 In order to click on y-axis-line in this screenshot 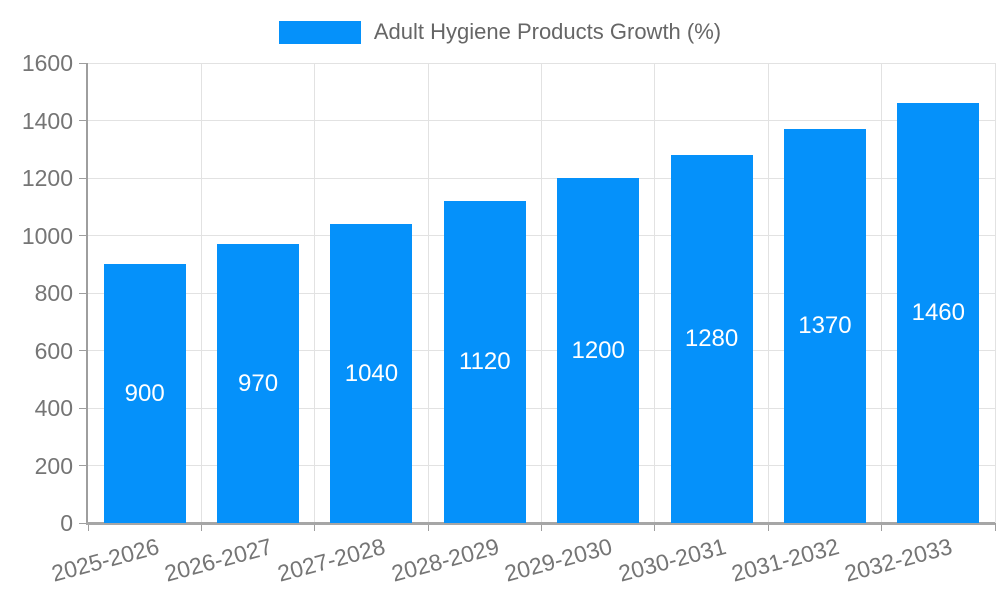, I will do `click(87, 293)`.